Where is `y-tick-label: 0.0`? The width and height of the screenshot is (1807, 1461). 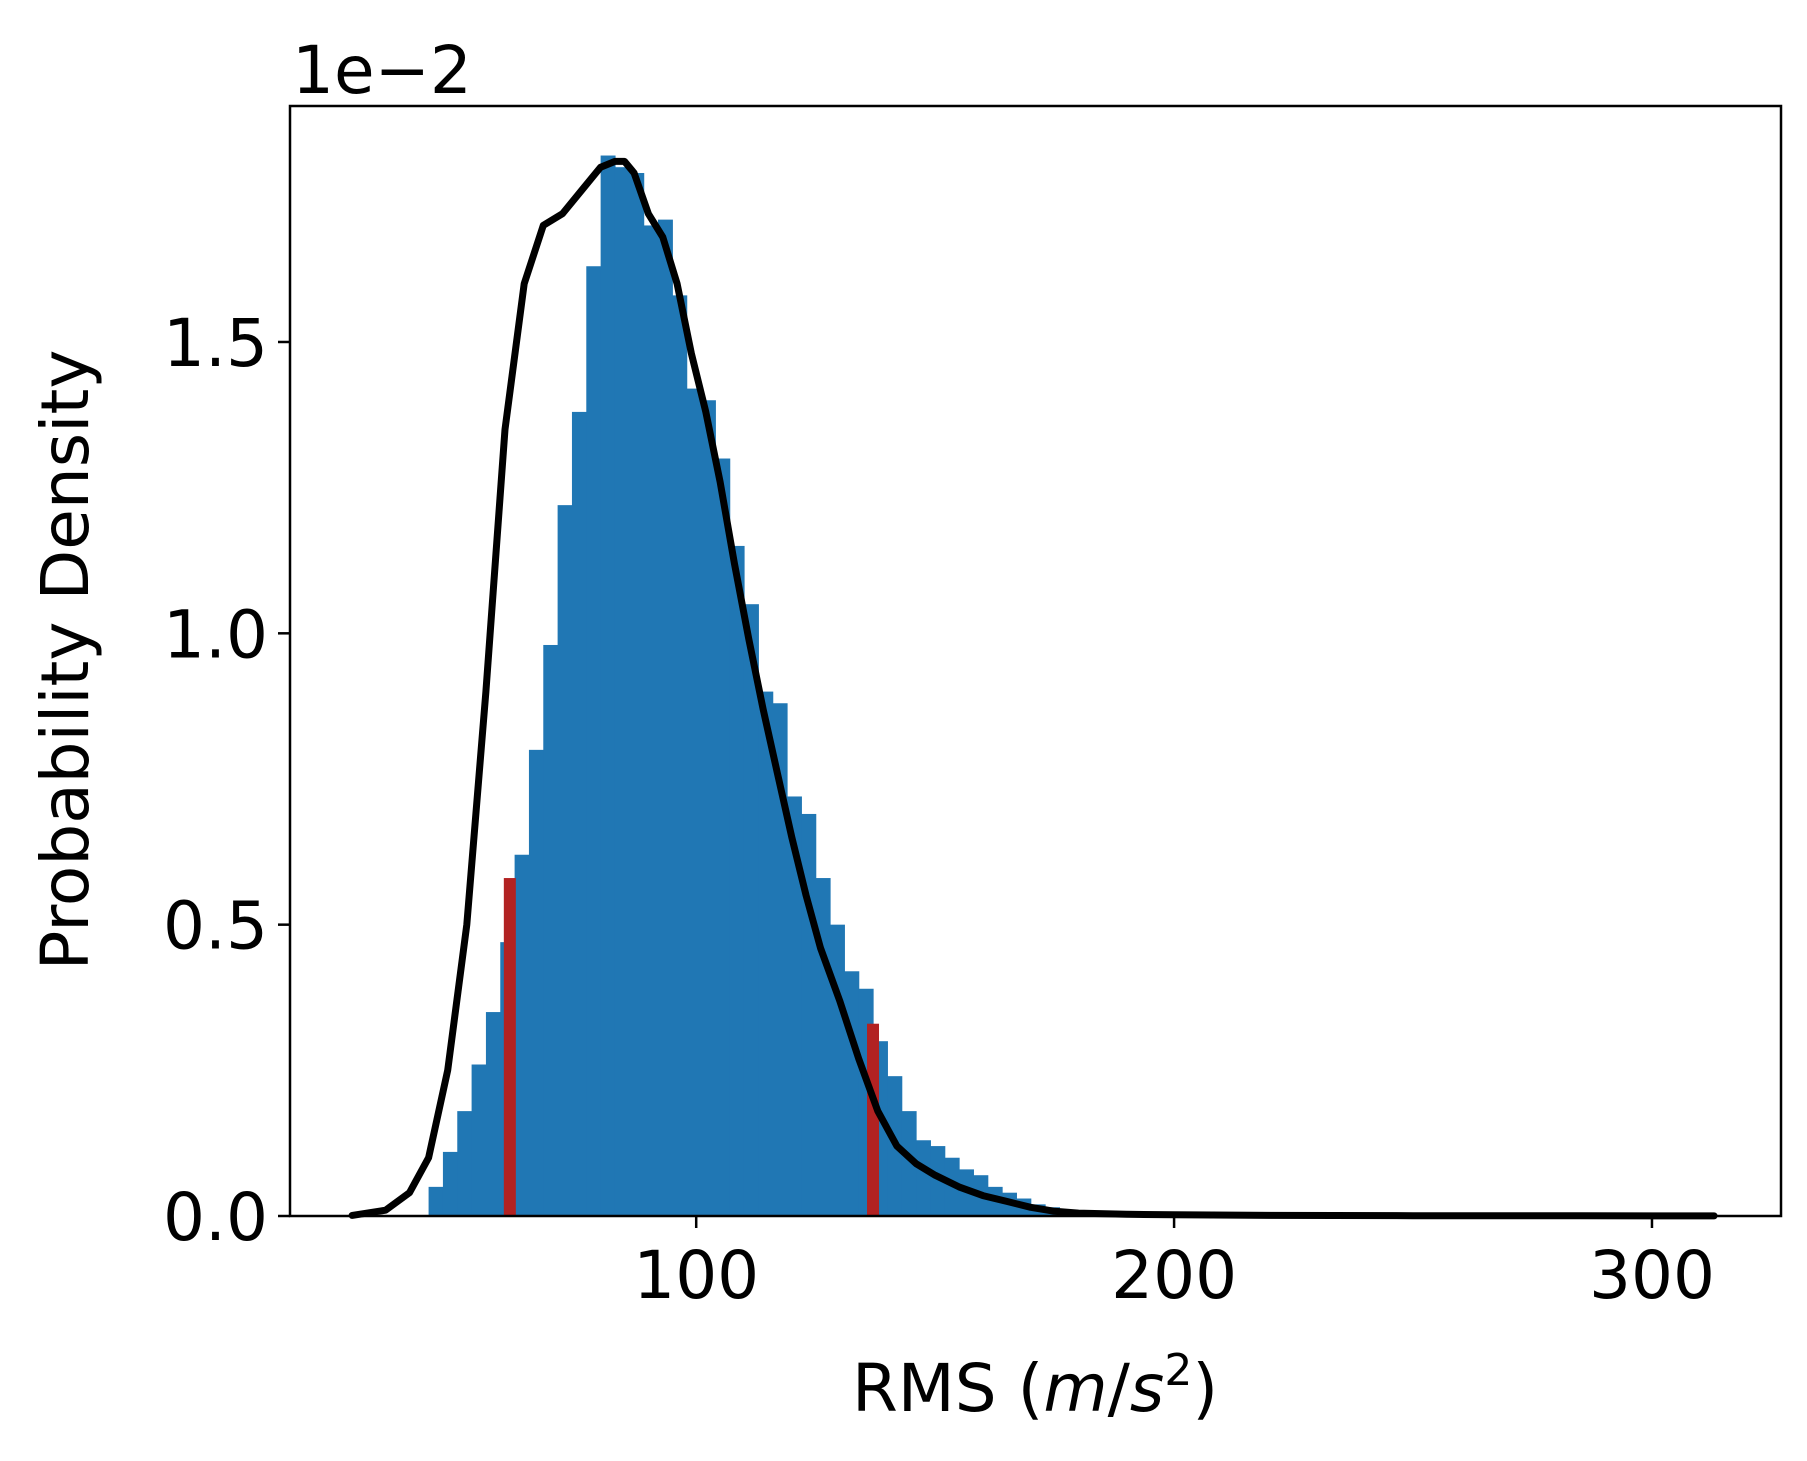 y-tick-label: 0.0 is located at coordinates (215, 1217).